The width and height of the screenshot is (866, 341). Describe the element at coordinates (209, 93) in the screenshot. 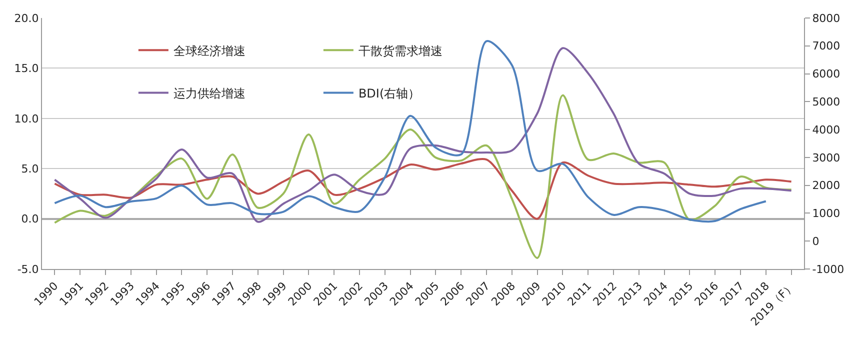

I see `legend-label: 运力供给增速` at that location.